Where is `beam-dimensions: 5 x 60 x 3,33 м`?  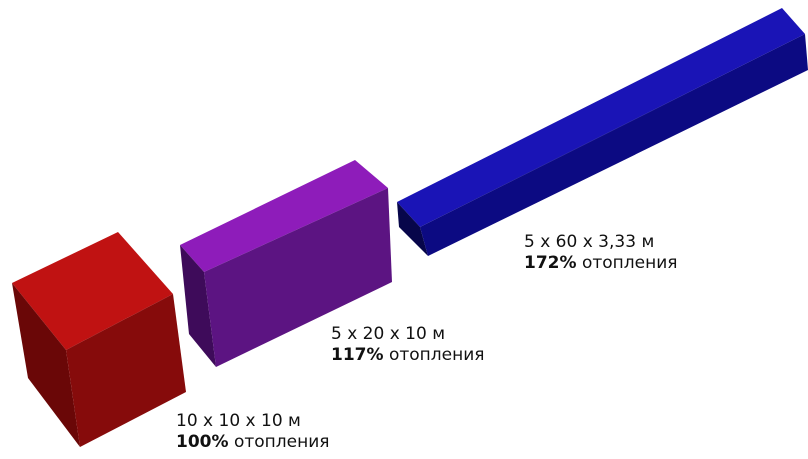 beam-dimensions: 5 x 60 x 3,33 м is located at coordinates (589, 242).